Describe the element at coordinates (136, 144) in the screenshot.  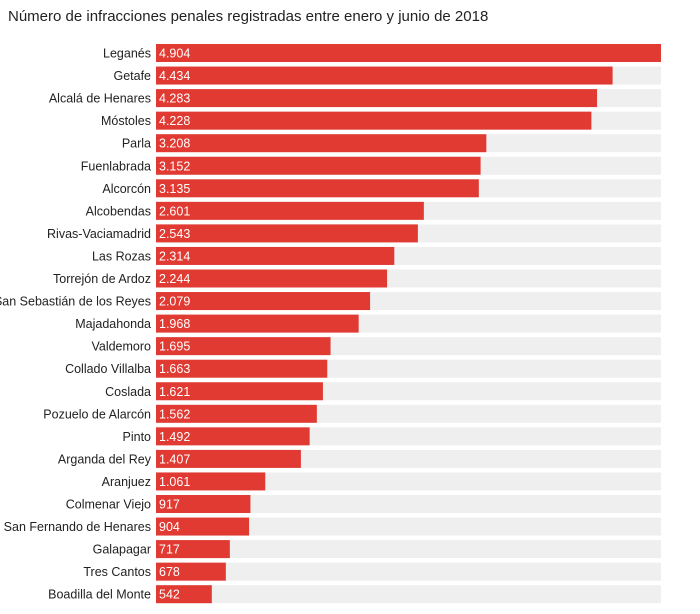
I see `category-label: Parla` at that location.